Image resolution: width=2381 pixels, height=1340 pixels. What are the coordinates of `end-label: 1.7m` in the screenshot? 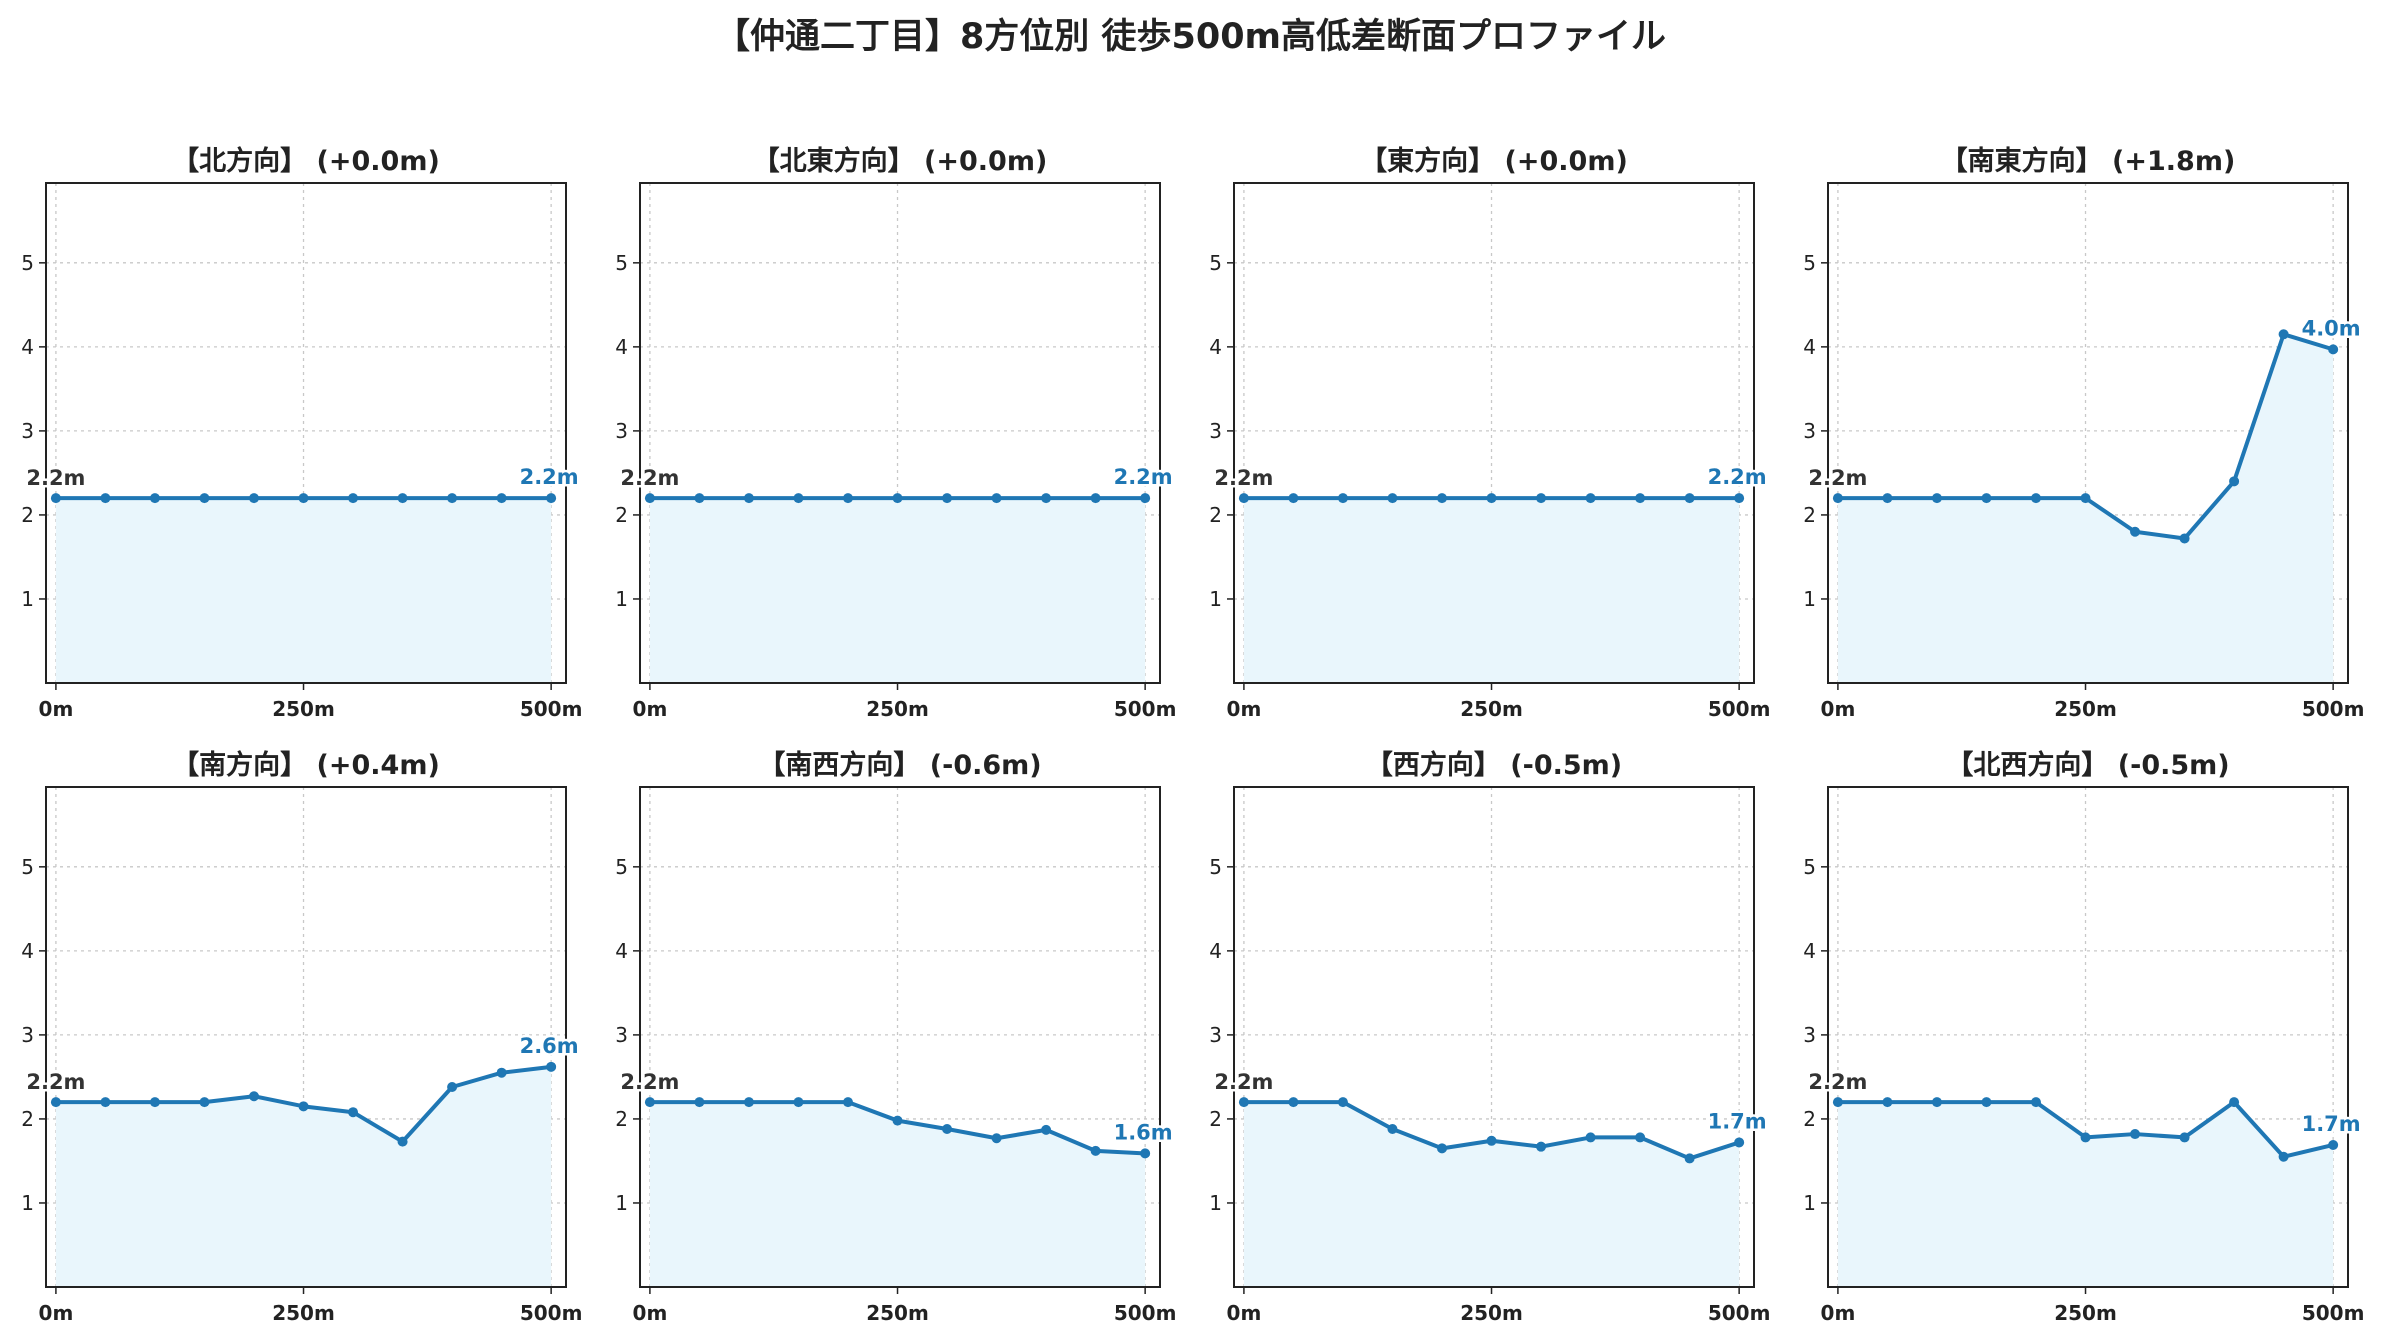 It's located at (2331, 1124).